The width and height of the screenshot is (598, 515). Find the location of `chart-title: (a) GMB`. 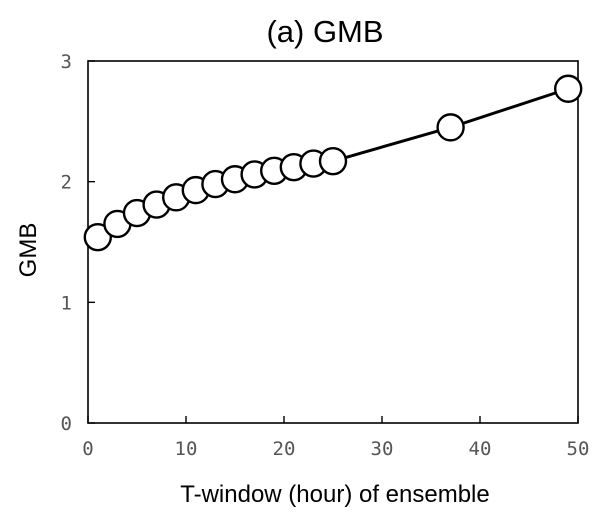

chart-title: (a) GMB is located at coordinates (324, 31).